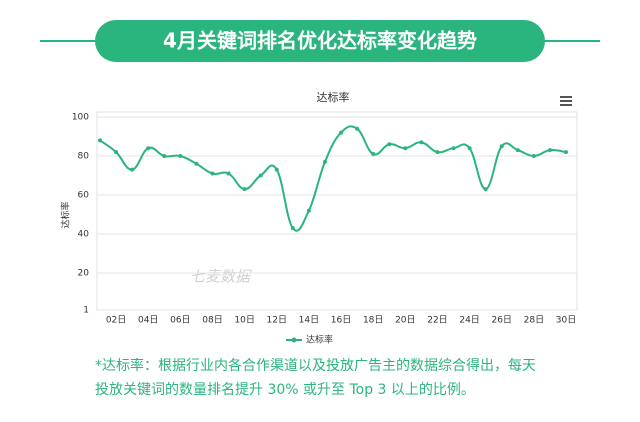  What do you see at coordinates (84, 234) in the screenshot?
I see `y-tick-label: 40` at bounding box center [84, 234].